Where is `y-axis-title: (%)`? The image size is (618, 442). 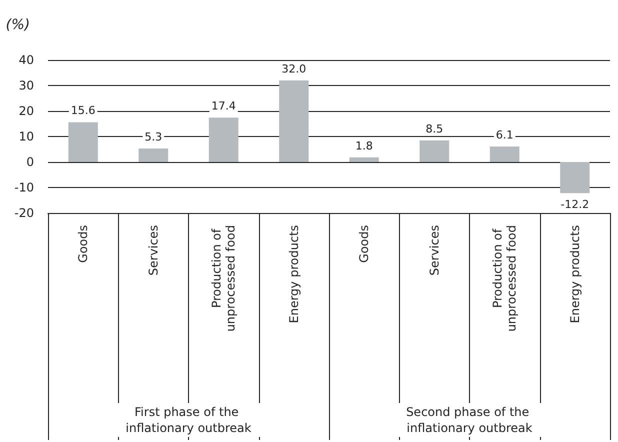 y-axis-title: (%) is located at coordinates (18, 25).